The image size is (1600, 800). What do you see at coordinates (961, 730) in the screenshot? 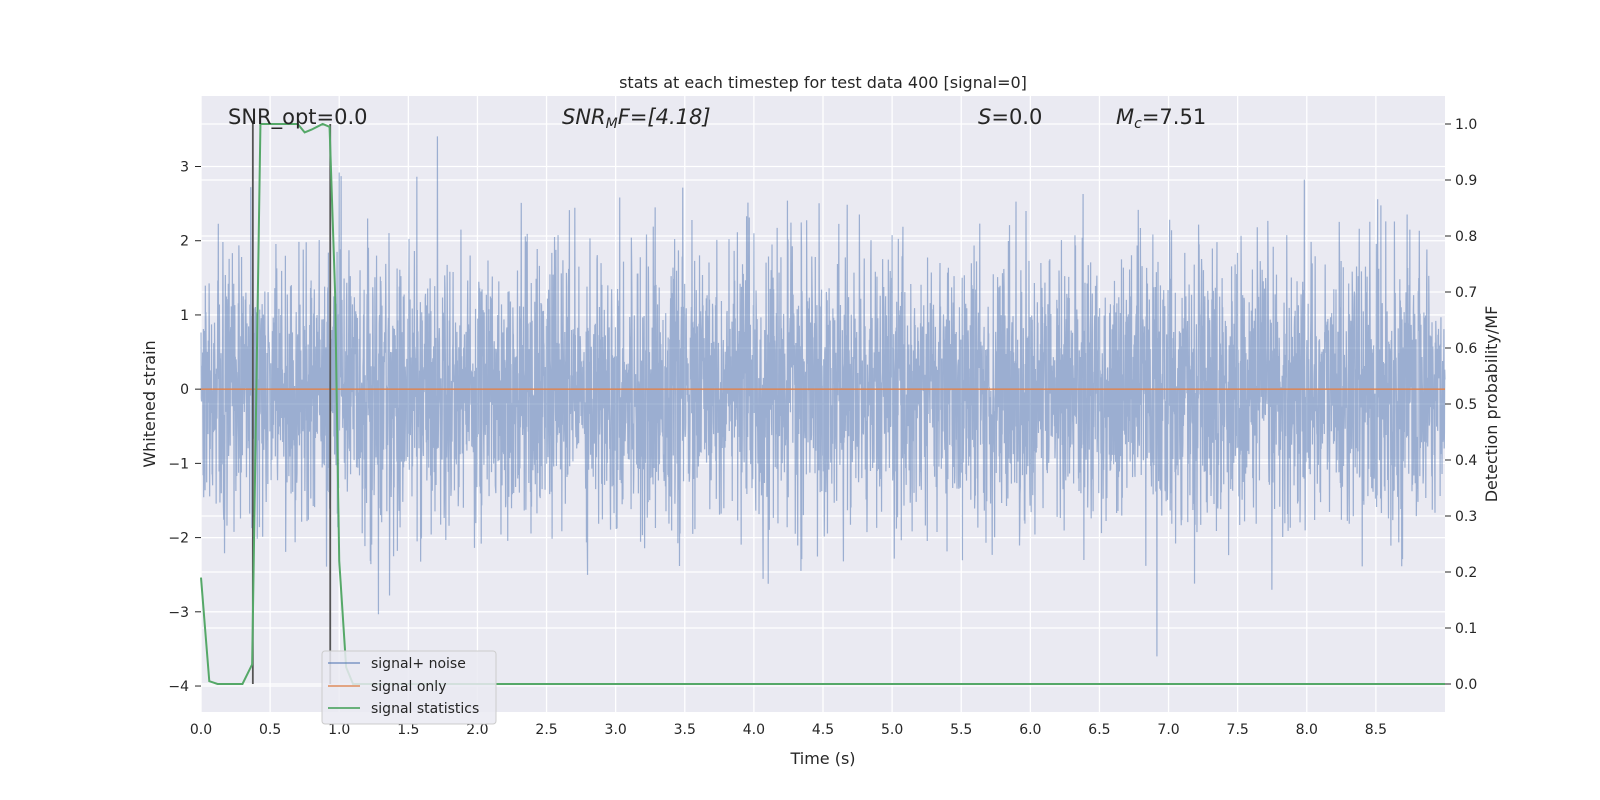
I see `x-tick-label: 5.5` at bounding box center [961, 730].